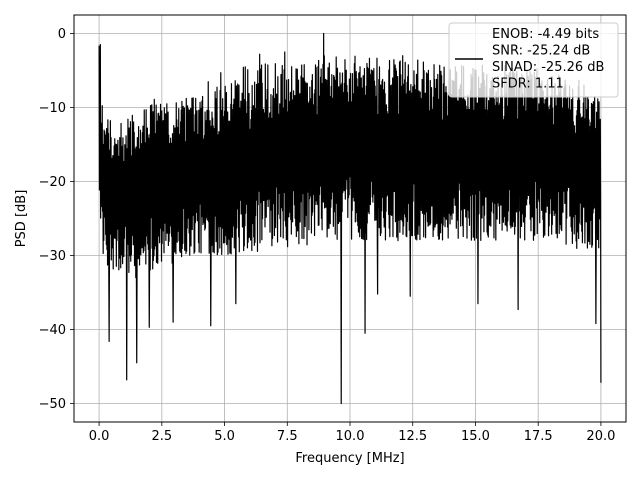 This screenshot has width=640, height=480. I want to click on x-tick-label: 0.0, so click(99, 436).